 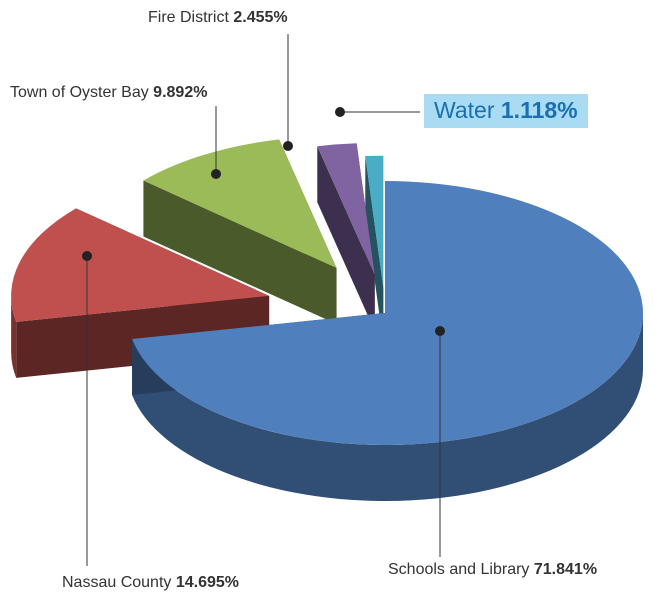 I want to click on label-value: 1.118%, so click(x=539, y=110).